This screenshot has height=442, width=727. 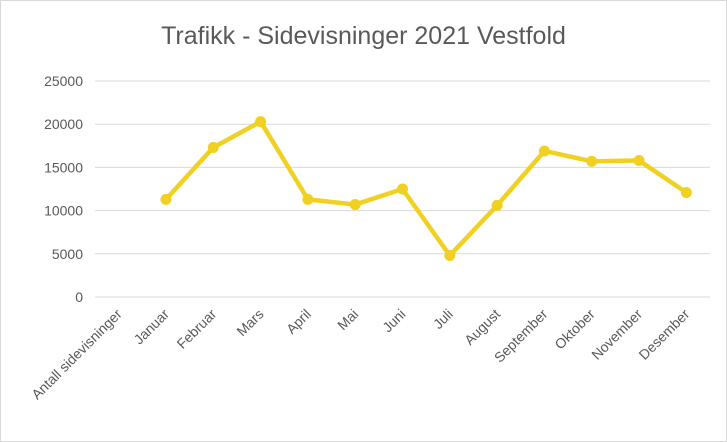 What do you see at coordinates (151, 327) in the screenshot?
I see `x-tick-label: Januar` at bounding box center [151, 327].